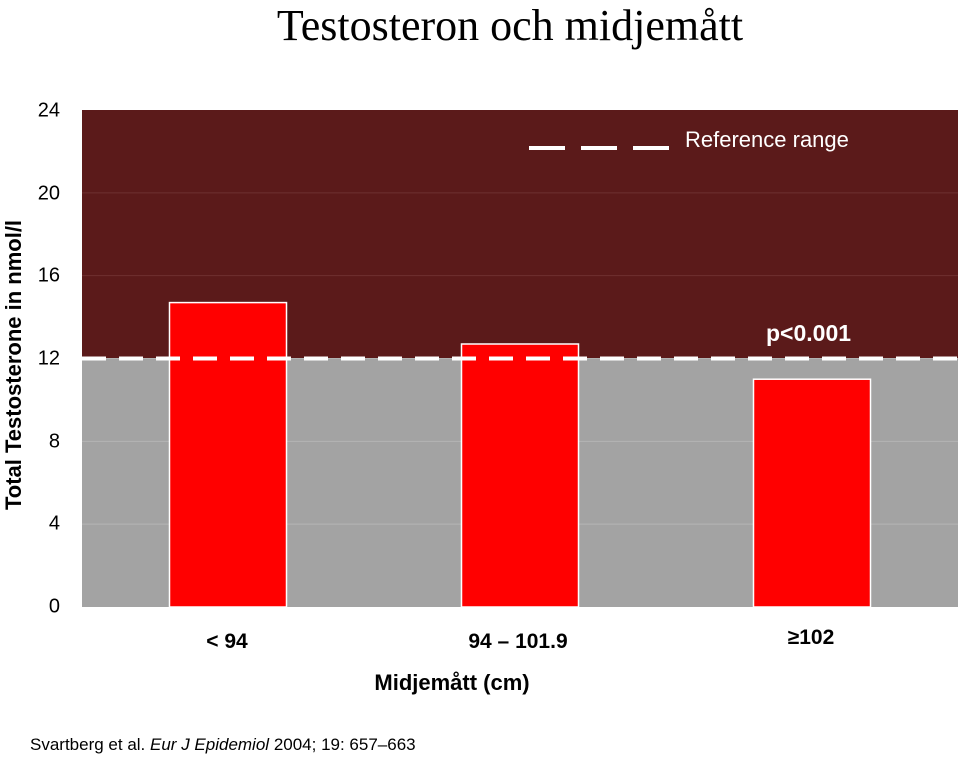 This screenshot has height=758, width=960. Describe the element at coordinates (54, 523) in the screenshot. I see `y-tick-label: 4` at that location.